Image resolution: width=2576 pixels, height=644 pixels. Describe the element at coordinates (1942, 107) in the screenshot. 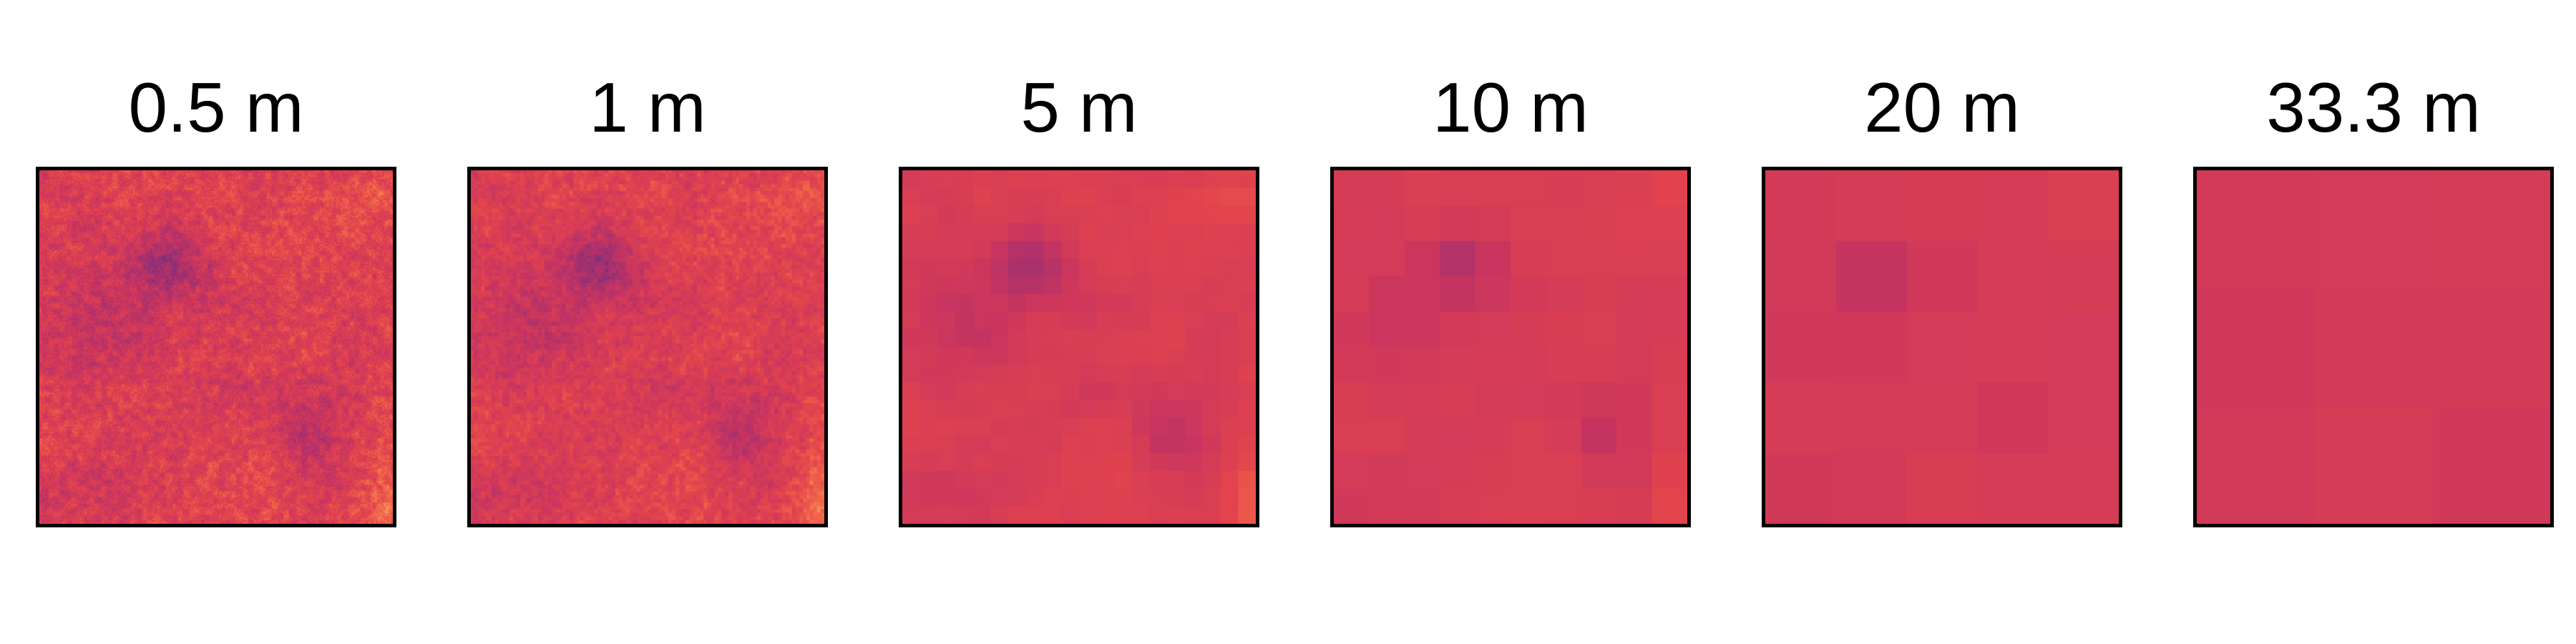

I see `panel-title: 20 m` at that location.